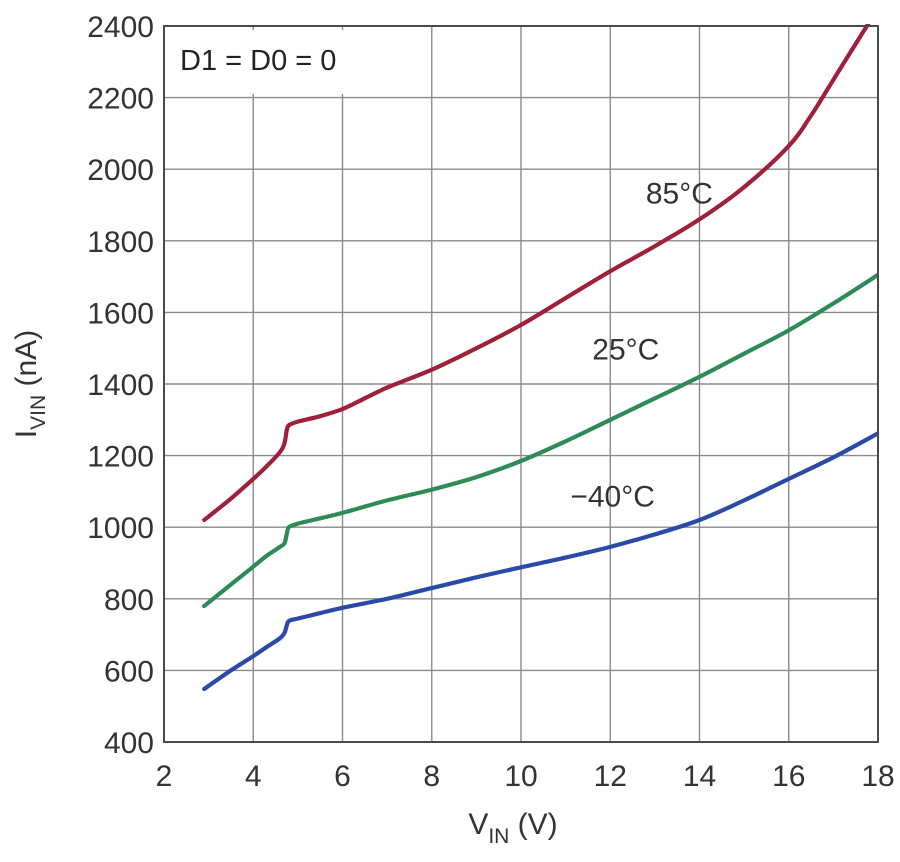 The height and width of the screenshot is (862, 900). I want to click on x-axis-title: VIN (V), so click(512, 828).